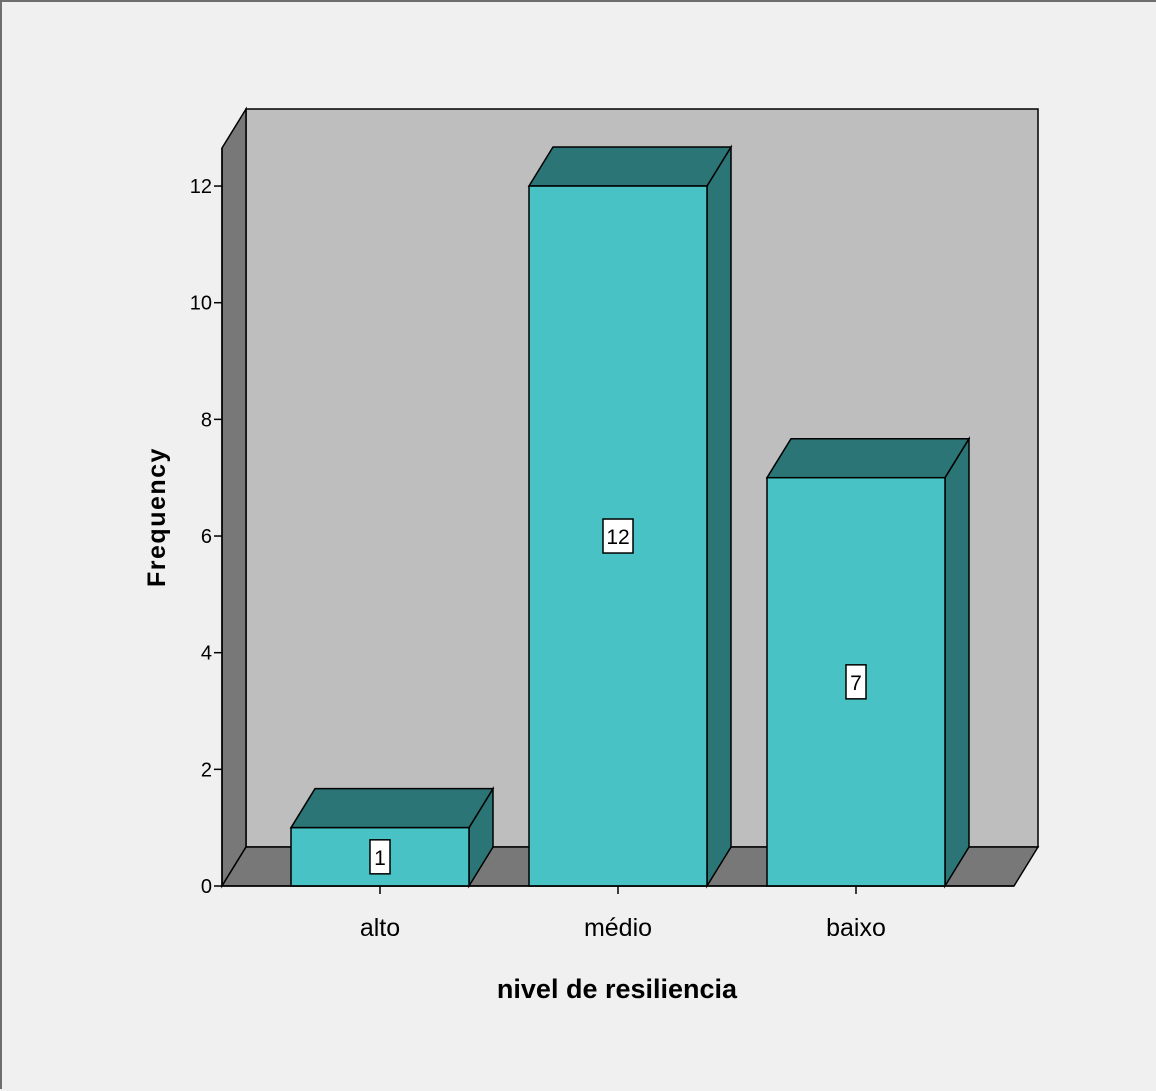 This screenshot has height=1091, width=1156. Describe the element at coordinates (617, 989) in the screenshot. I see `x-axis-title: nivel de resiliencia` at that location.